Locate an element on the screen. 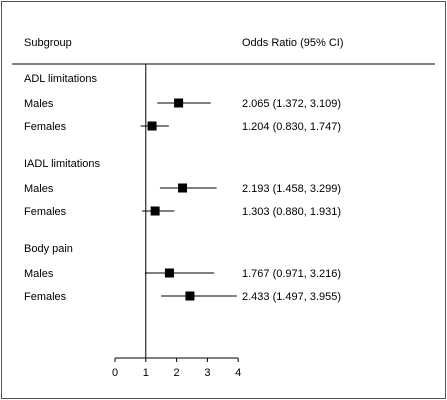 This screenshot has width=447, height=400. x-tick-label: 0 is located at coordinates (115, 373).